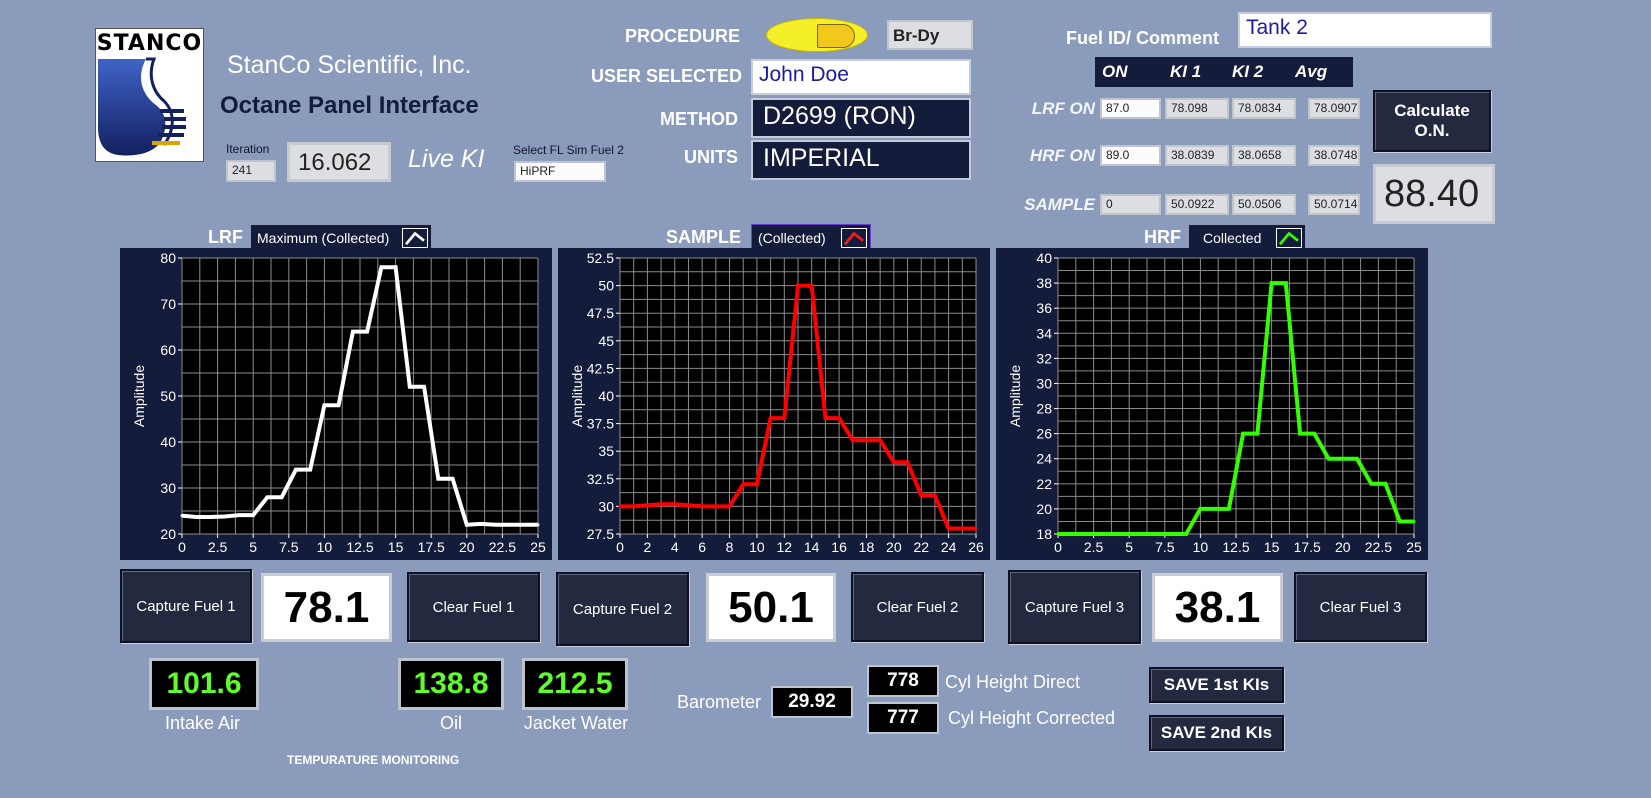  Describe the element at coordinates (1044, 383) in the screenshot. I see `hrf-y-tick-label: 30` at that location.